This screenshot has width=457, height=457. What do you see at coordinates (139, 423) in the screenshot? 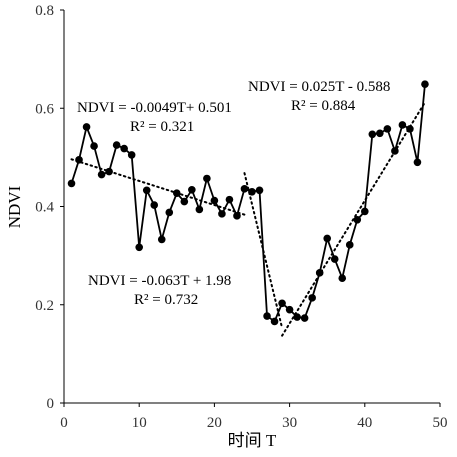
I see `x-tick-label: 10` at bounding box center [139, 423].